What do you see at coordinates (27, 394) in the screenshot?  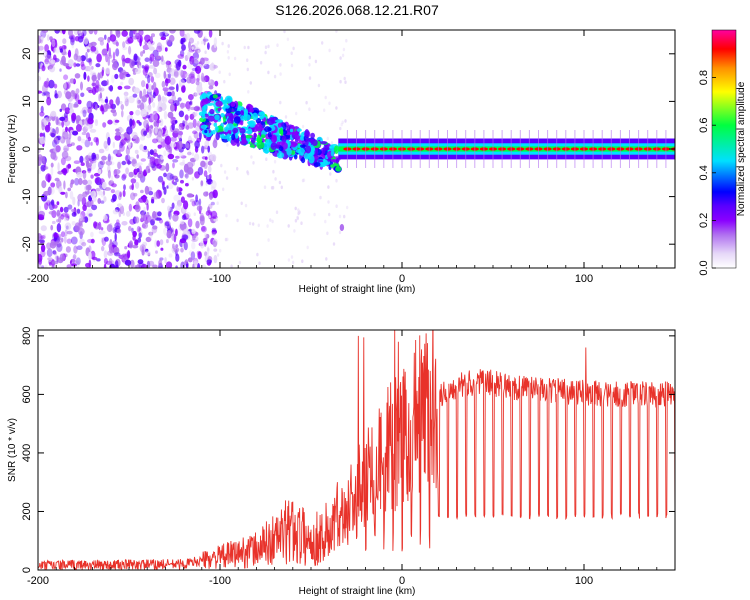 I see `y-tick-label: 600` at bounding box center [27, 394].